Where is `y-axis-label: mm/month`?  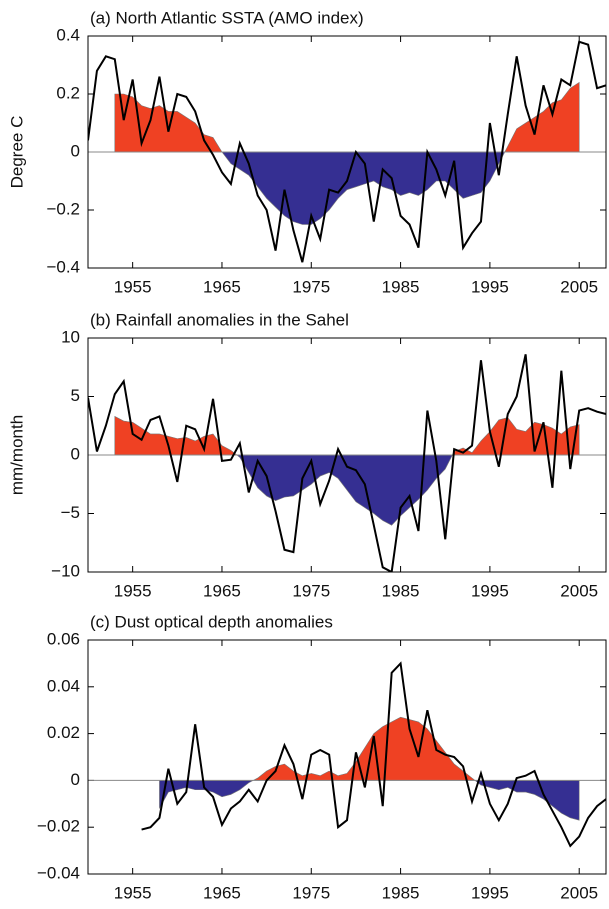
y-axis-label: mm/month is located at coordinates (16, 455).